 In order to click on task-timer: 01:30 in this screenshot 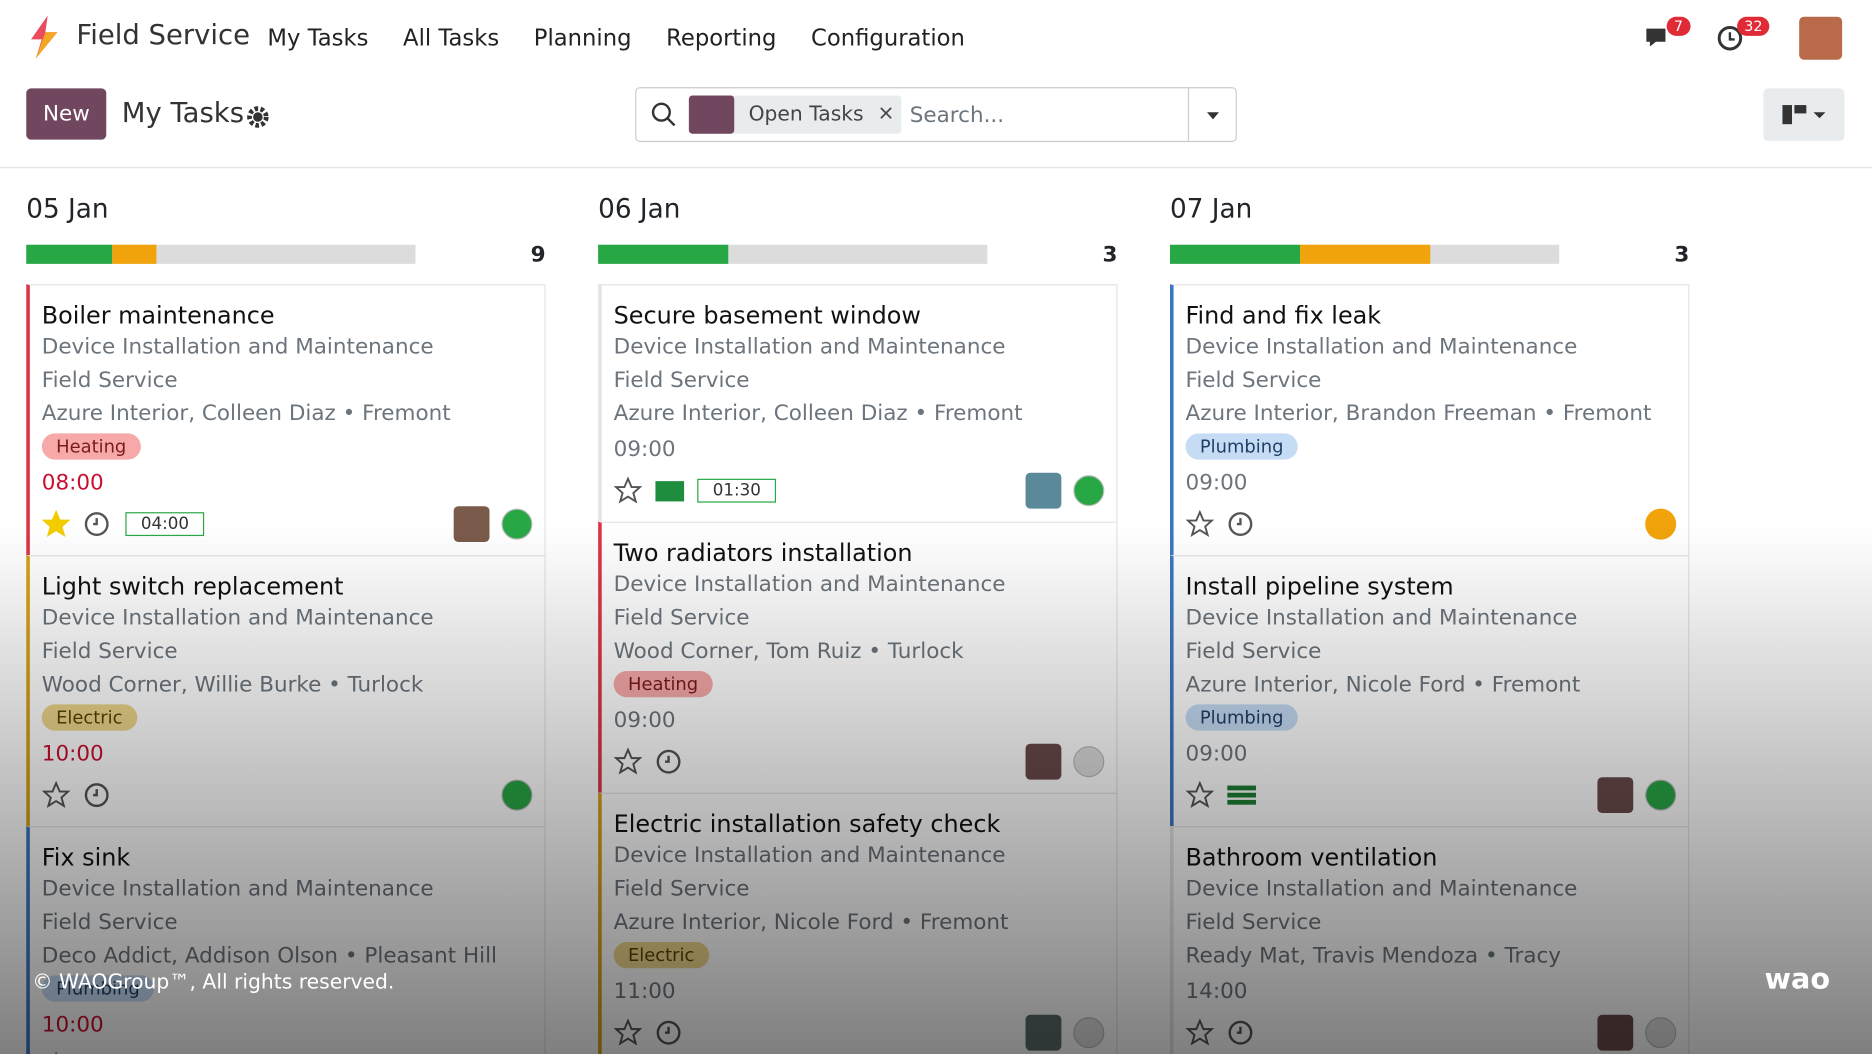, I will do `click(737, 490)`.